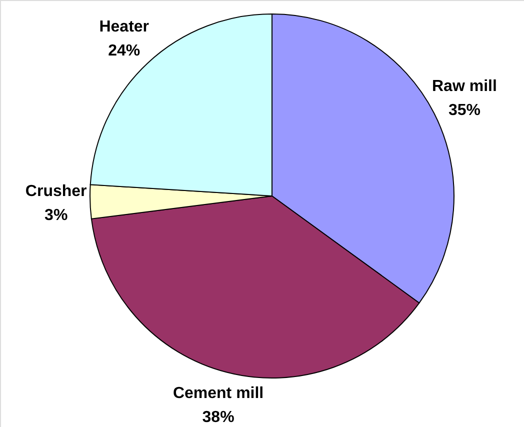 The width and height of the screenshot is (524, 427). Describe the element at coordinates (218, 393) in the screenshot. I see `slice-label: Cement mill` at that location.